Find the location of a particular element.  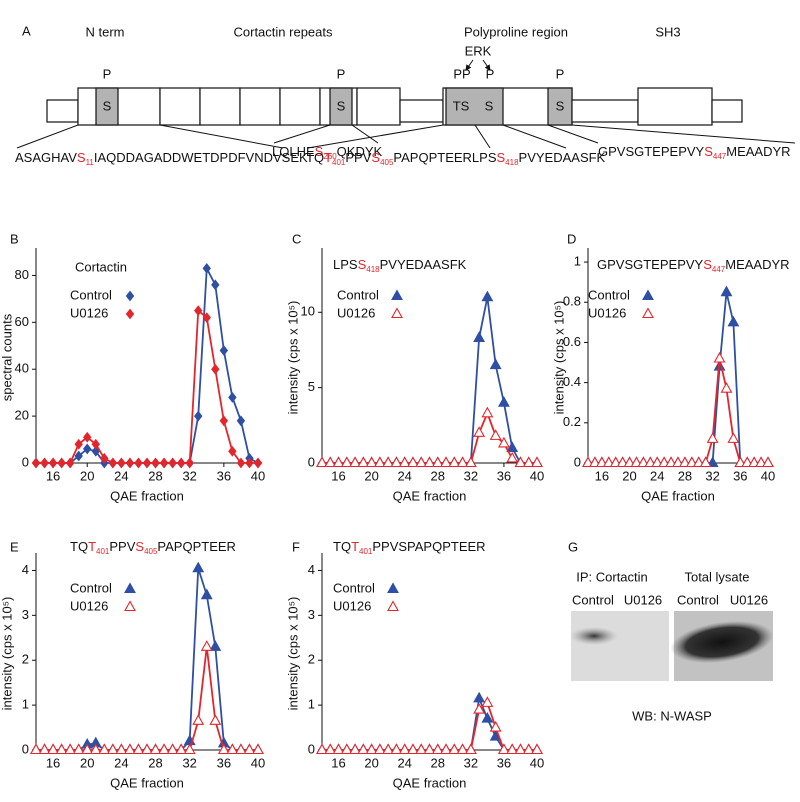

domain-label: SH3 is located at coordinates (667, 31).